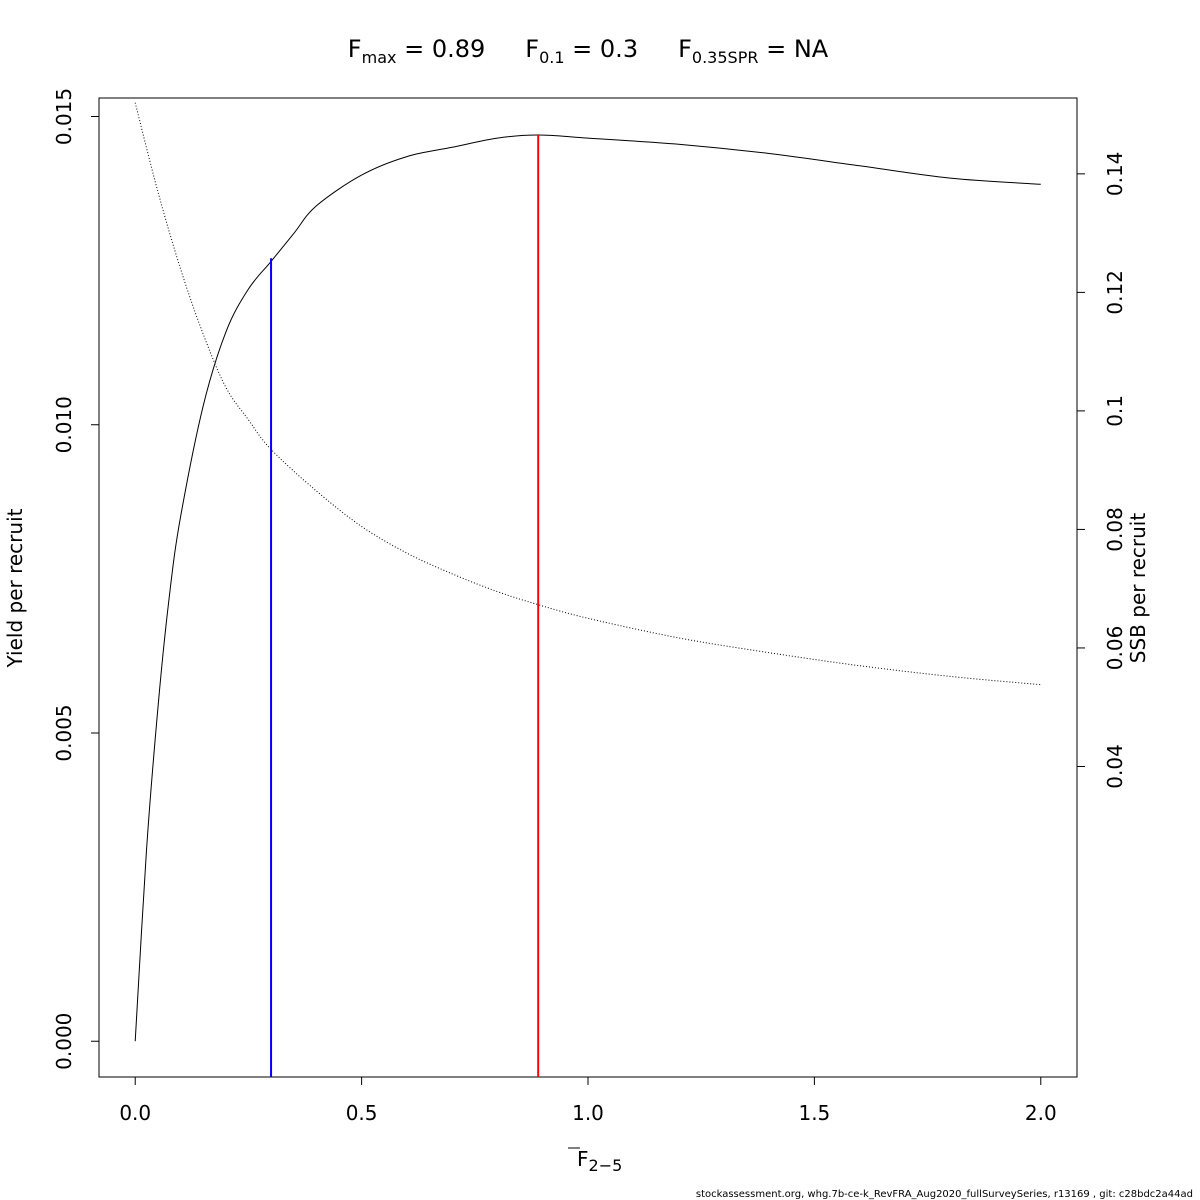 This screenshot has width=1200, height=1200. I want to click on x-axis: 0.0 0.5 1.0 1.5 2.0, so click(588, 1100).